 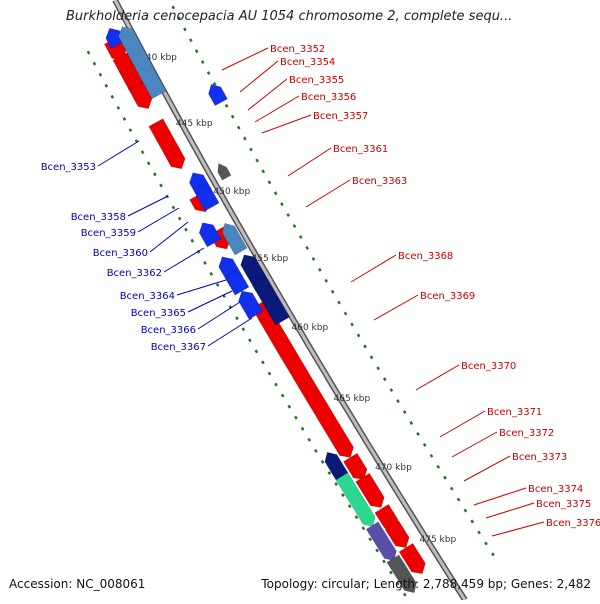 I want to click on forward-gene-label: Bcen_3363, so click(x=356, y=192).